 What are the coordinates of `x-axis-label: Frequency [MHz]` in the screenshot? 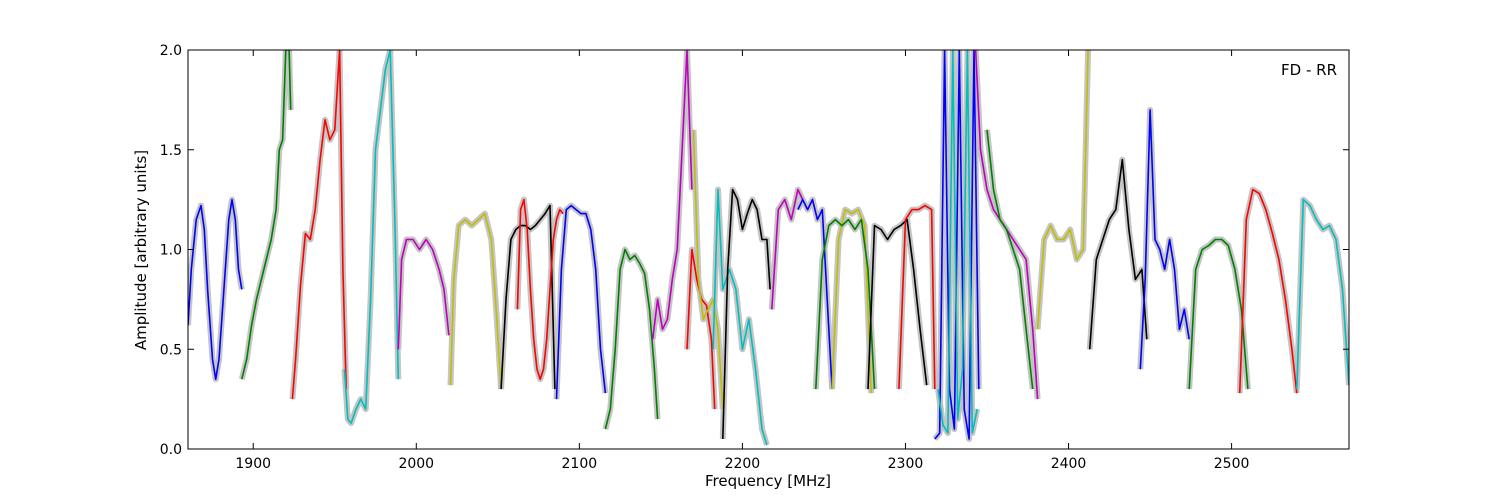 It's located at (768, 481).